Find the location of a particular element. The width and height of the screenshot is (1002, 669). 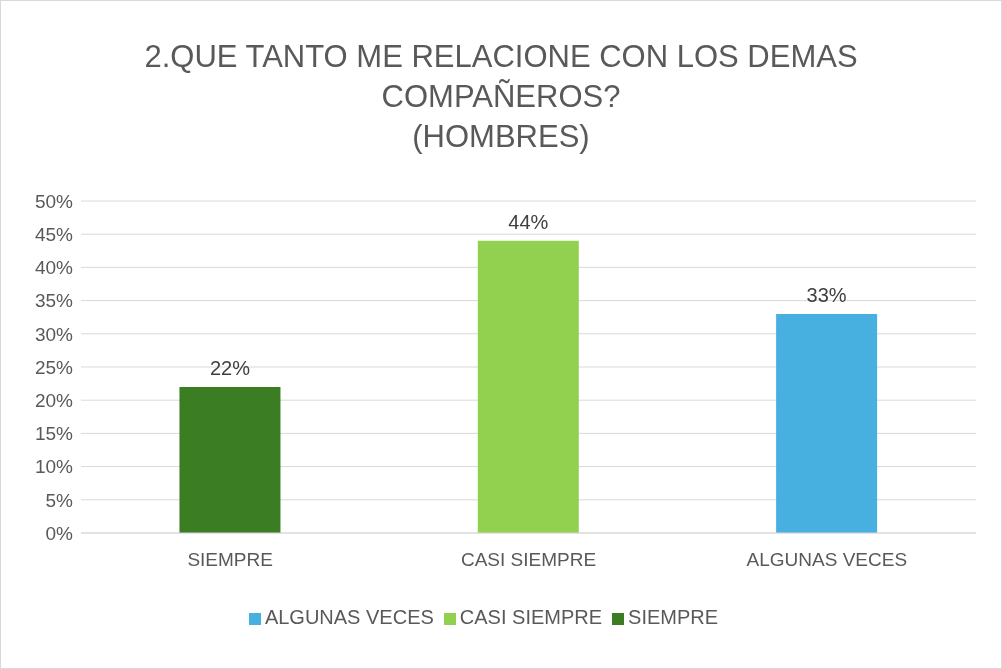

x-tick-label: CASI SIEMPRE is located at coordinates (528, 560).